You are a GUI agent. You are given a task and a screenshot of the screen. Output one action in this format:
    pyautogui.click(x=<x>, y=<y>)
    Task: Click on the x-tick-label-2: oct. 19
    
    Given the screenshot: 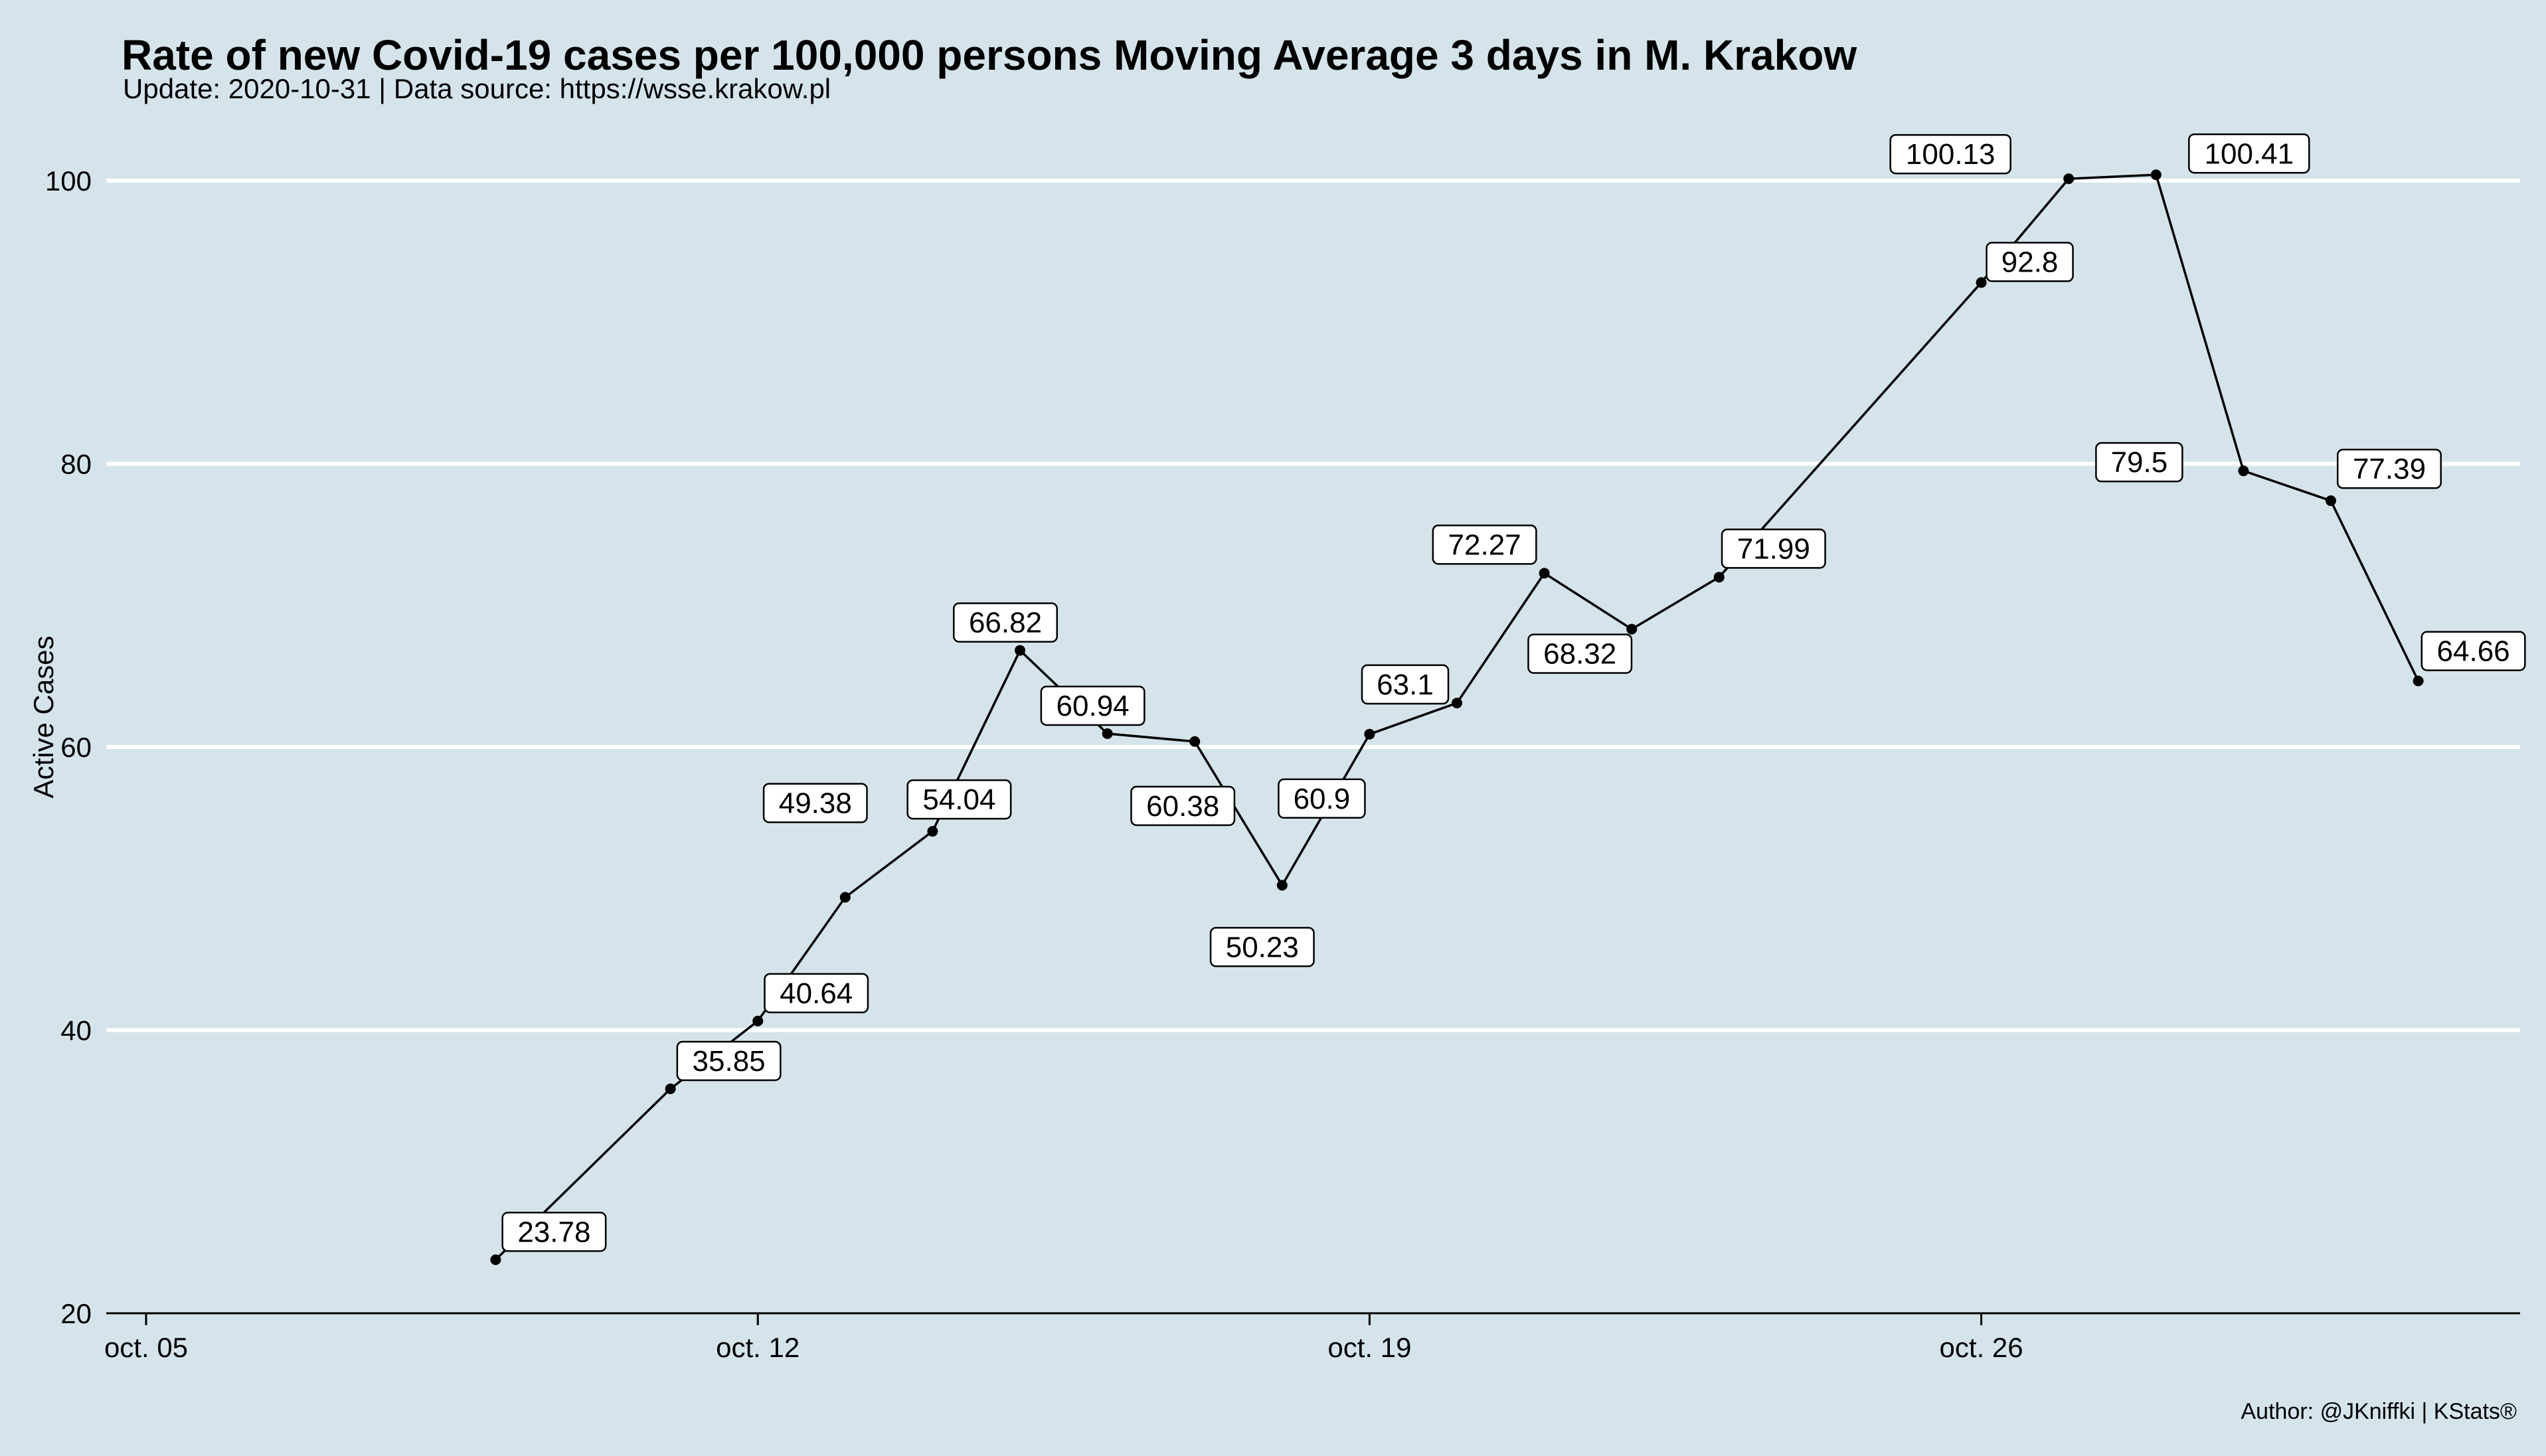 What is the action you would take?
    pyautogui.click(x=1369, y=1347)
    